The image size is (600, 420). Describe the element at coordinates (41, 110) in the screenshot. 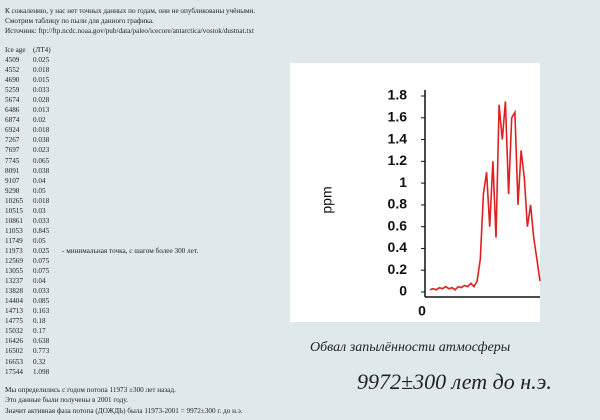

I see `table-value: 0.013` at that location.